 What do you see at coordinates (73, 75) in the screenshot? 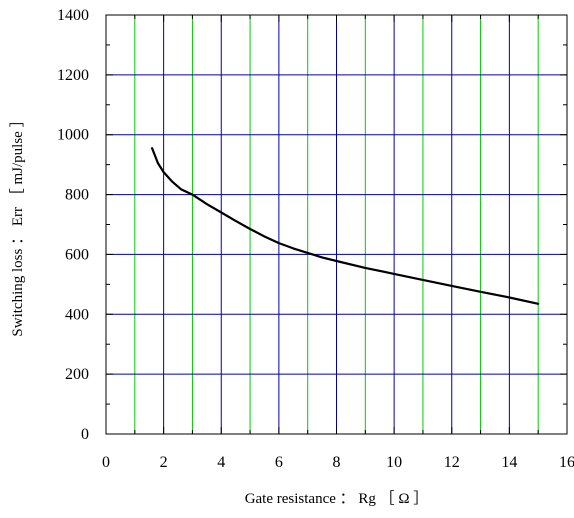
I see `y-tick-label: 1200` at bounding box center [73, 75].